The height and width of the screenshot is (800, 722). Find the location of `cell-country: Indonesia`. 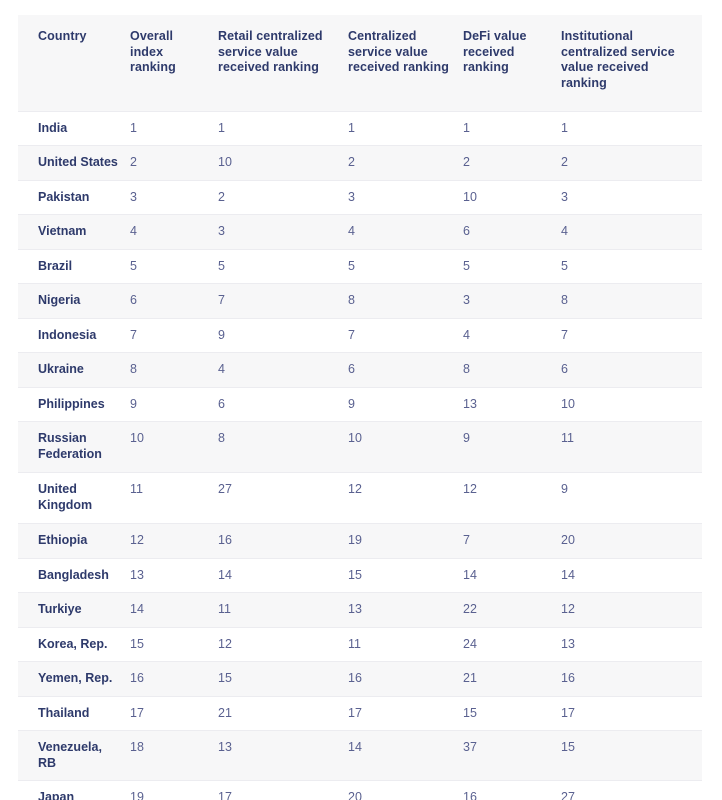

cell-country: Indonesia is located at coordinates (67, 334).